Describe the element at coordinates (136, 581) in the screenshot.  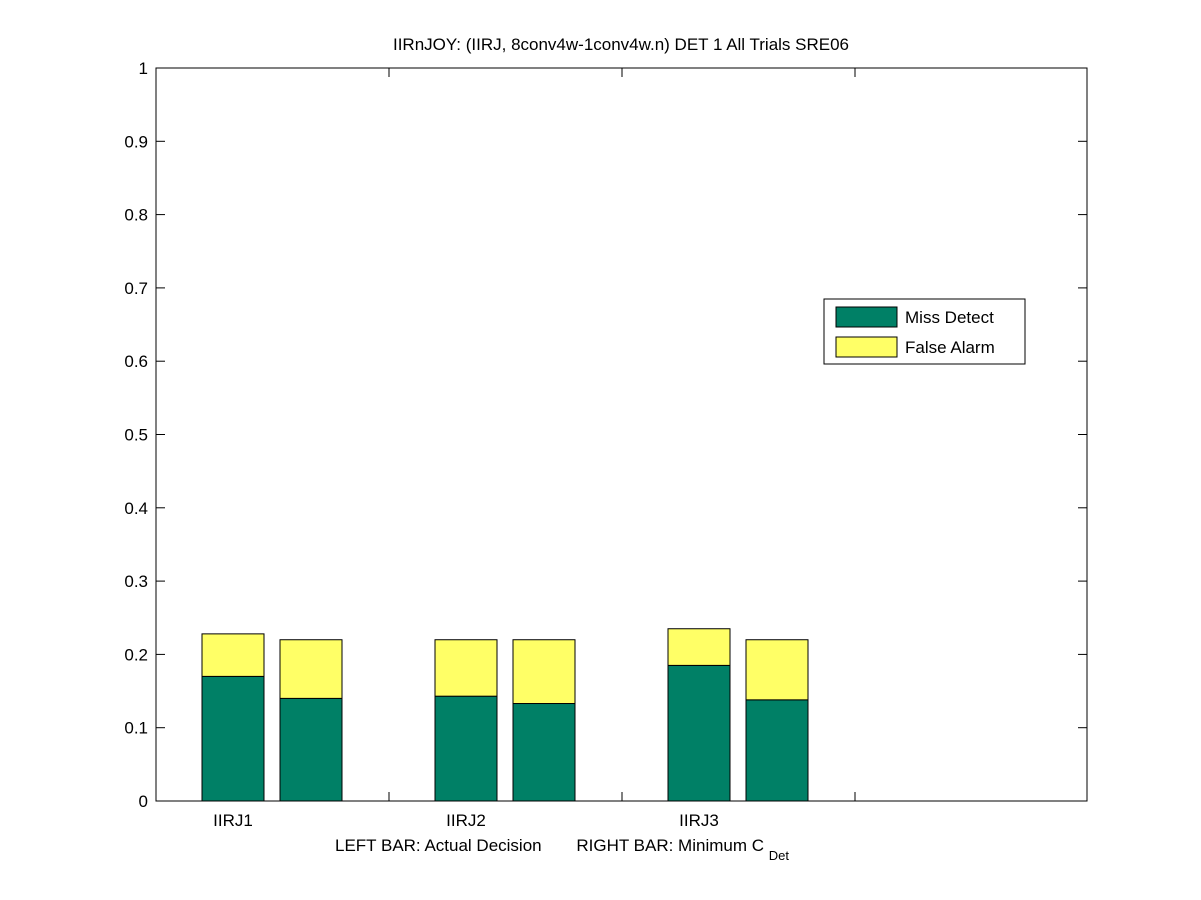
I see `y-tick-label: 0.3` at that location.